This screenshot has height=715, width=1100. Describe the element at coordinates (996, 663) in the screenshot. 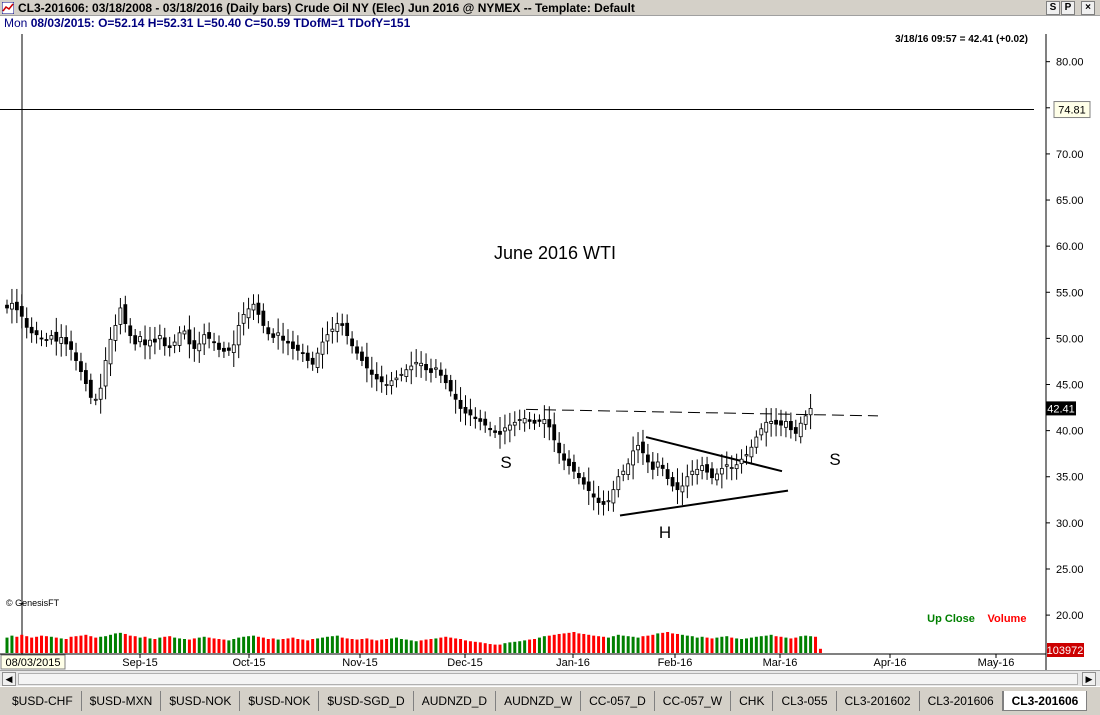

I see `x-tick-label: May-16` at that location.